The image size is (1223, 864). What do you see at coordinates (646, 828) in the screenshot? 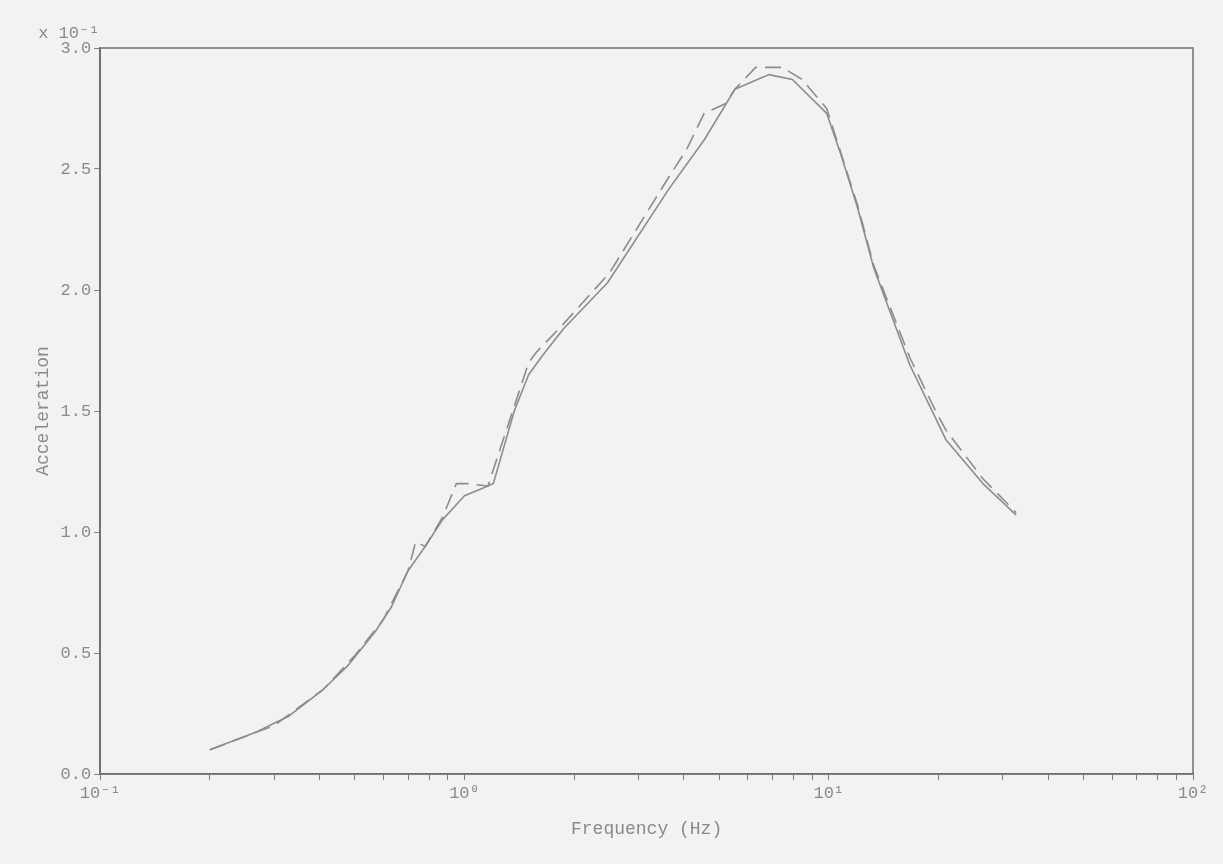
I see `x-axis-title: Frequency (Hz)` at bounding box center [646, 828].